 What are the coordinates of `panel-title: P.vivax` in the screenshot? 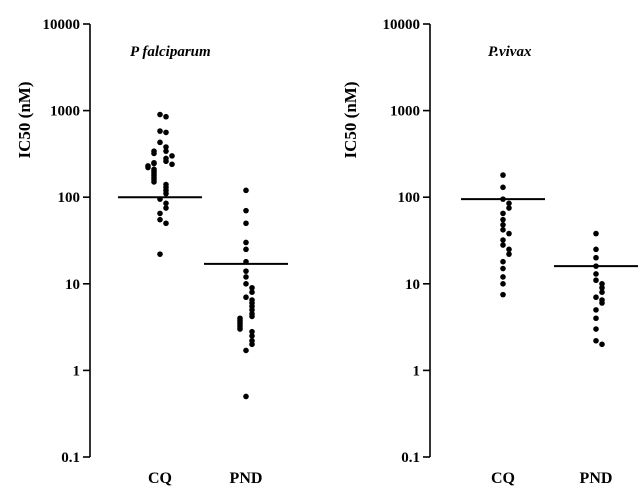 It's located at (510, 52).